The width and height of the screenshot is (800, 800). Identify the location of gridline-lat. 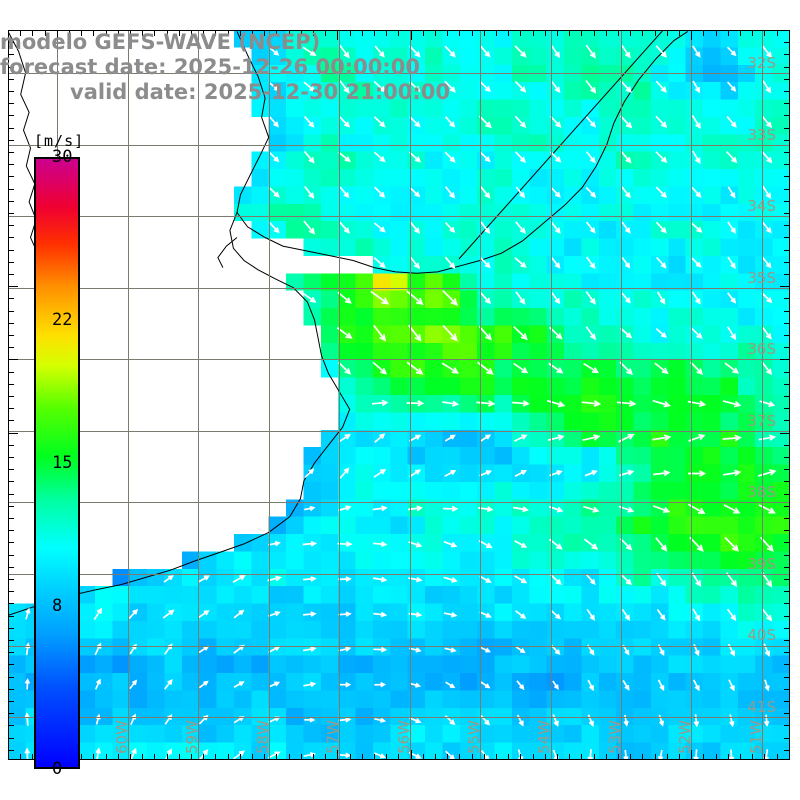
(399, 217).